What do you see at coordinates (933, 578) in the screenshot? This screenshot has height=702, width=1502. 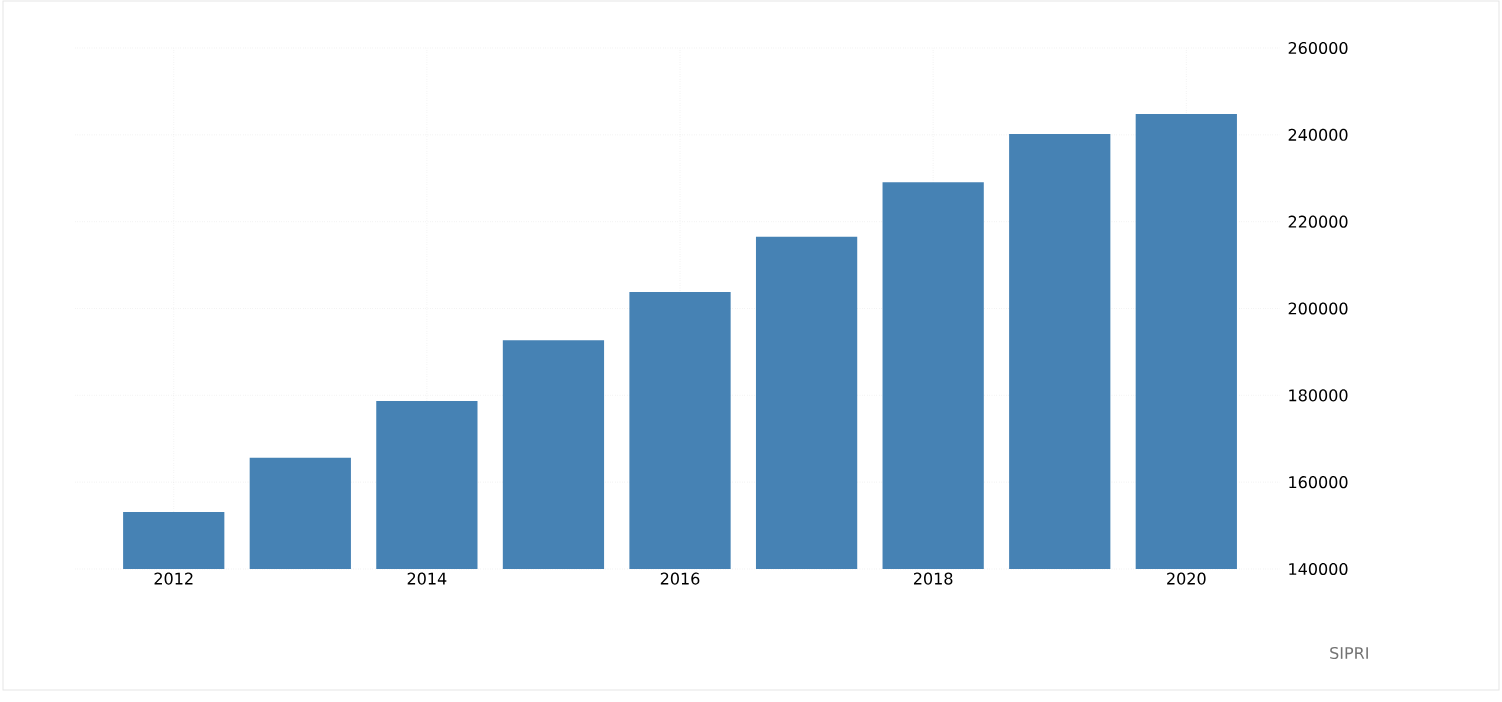 I see `x-tick-label: 2018` at bounding box center [933, 578].